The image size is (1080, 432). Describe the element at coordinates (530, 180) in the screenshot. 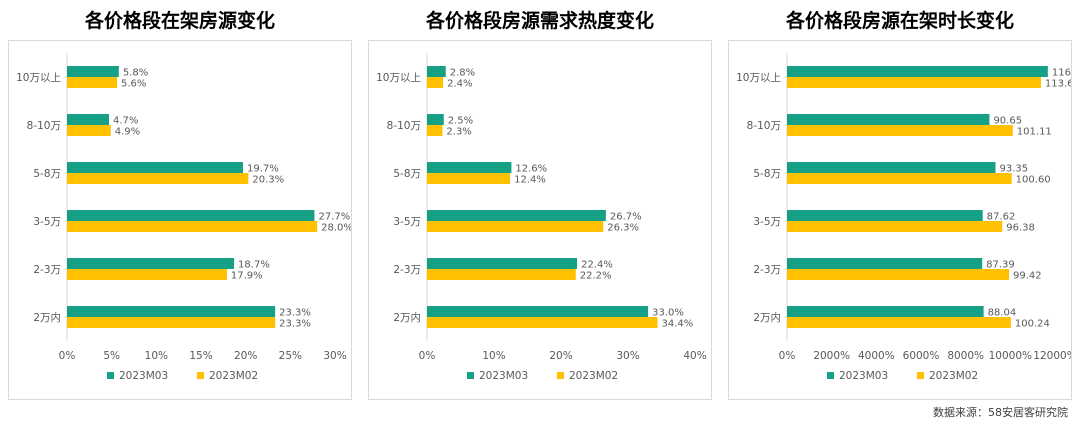

I see `data-label: 12.4%` at that location.